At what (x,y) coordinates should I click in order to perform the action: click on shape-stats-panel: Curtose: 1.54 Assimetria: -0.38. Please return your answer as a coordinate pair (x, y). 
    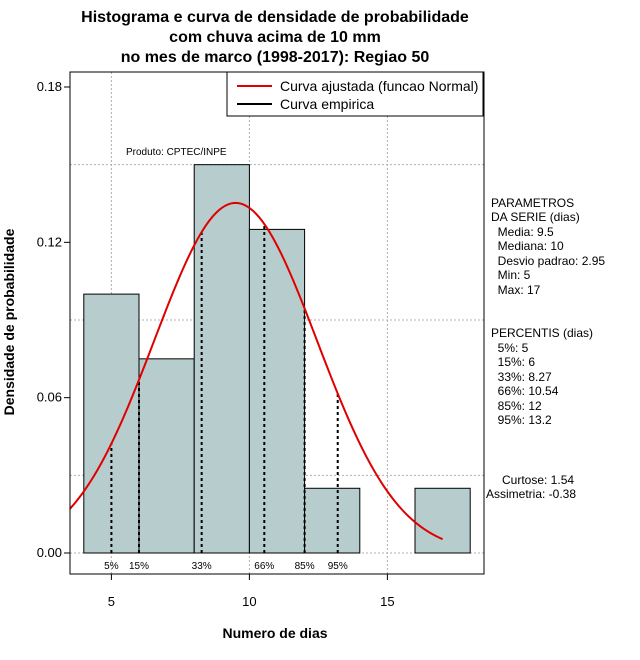
    Looking at the image, I should click on (531, 487).